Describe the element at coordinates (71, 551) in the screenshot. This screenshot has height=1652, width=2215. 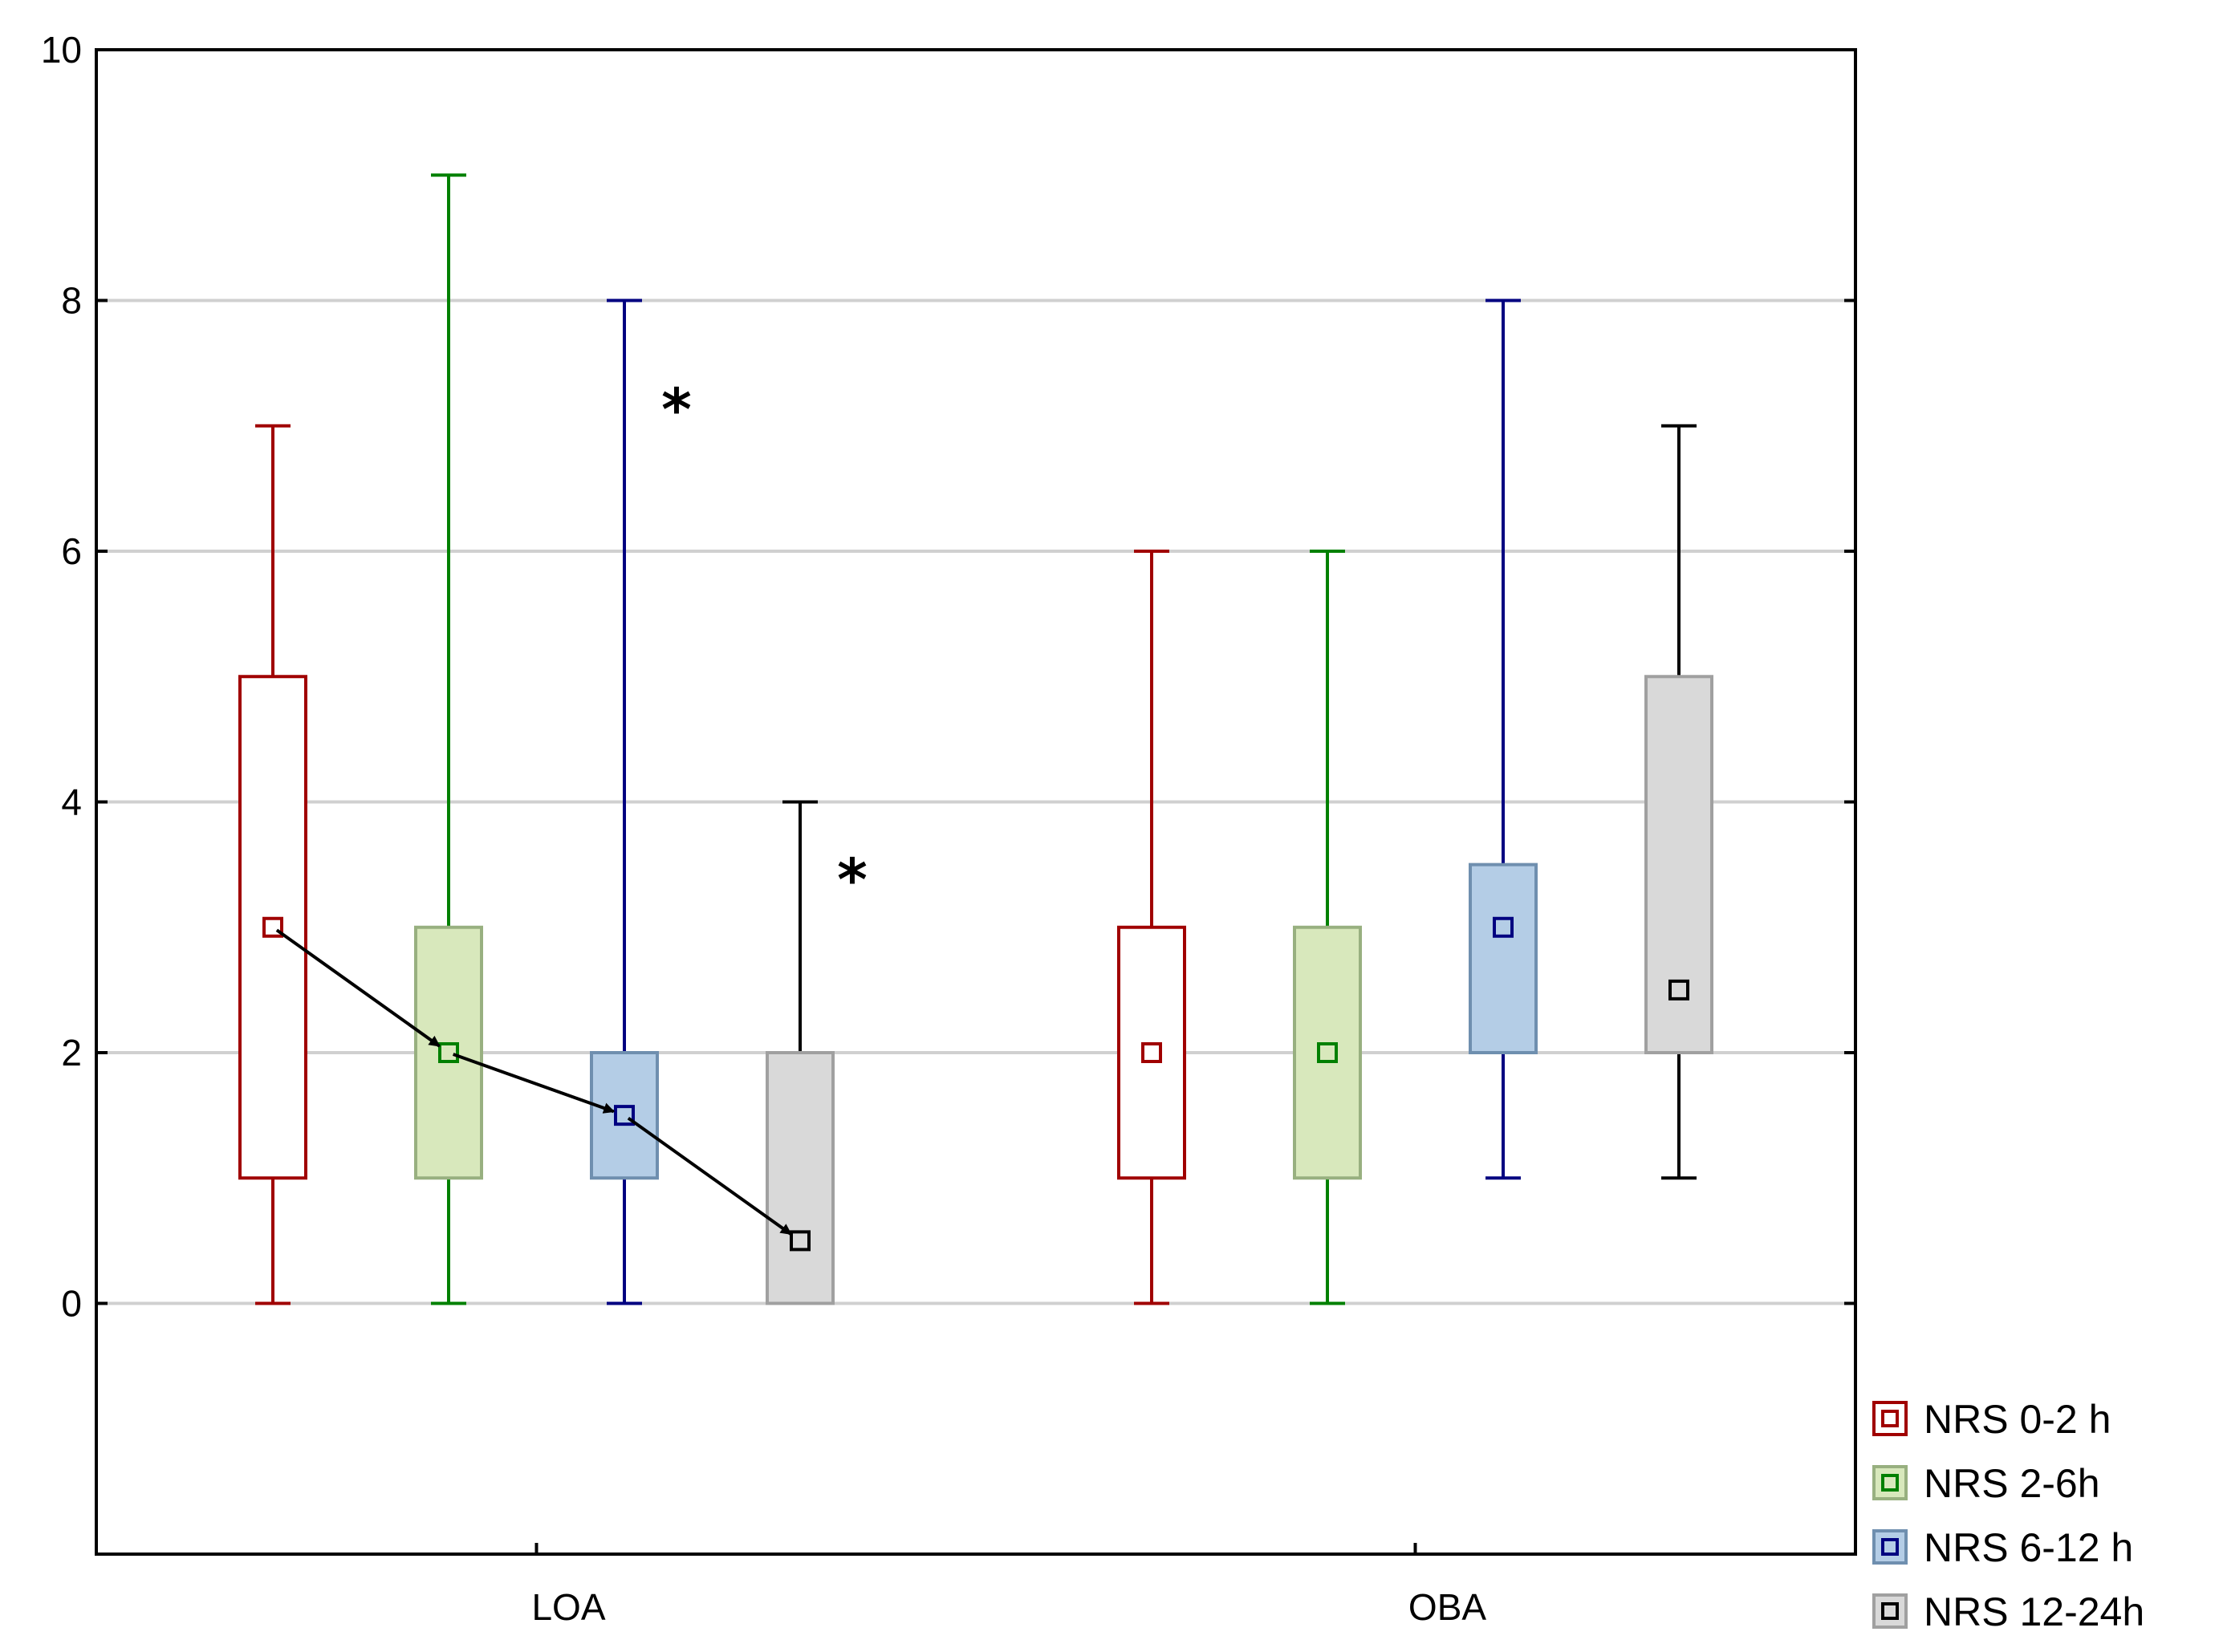
I see `y-tick-label: 6` at that location.